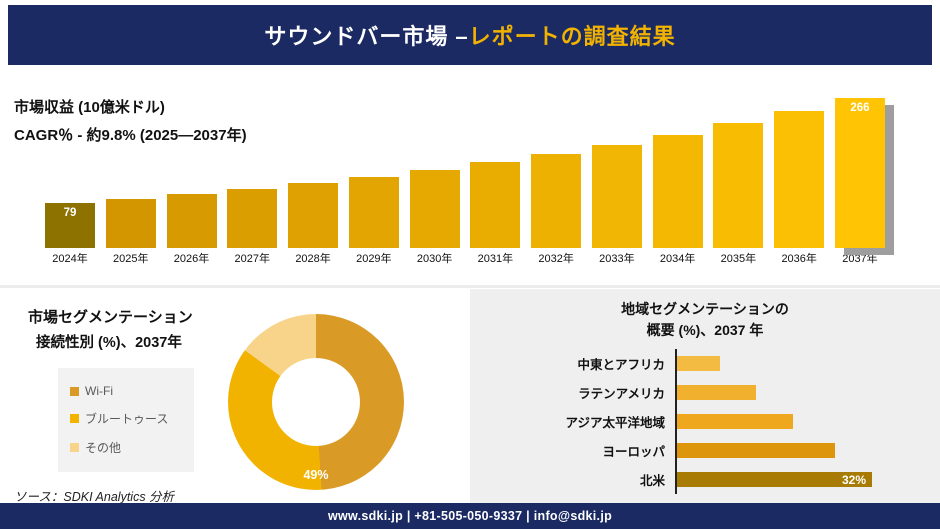  I want to click on revenue-bar-column: 2031年, so click(495, 184).